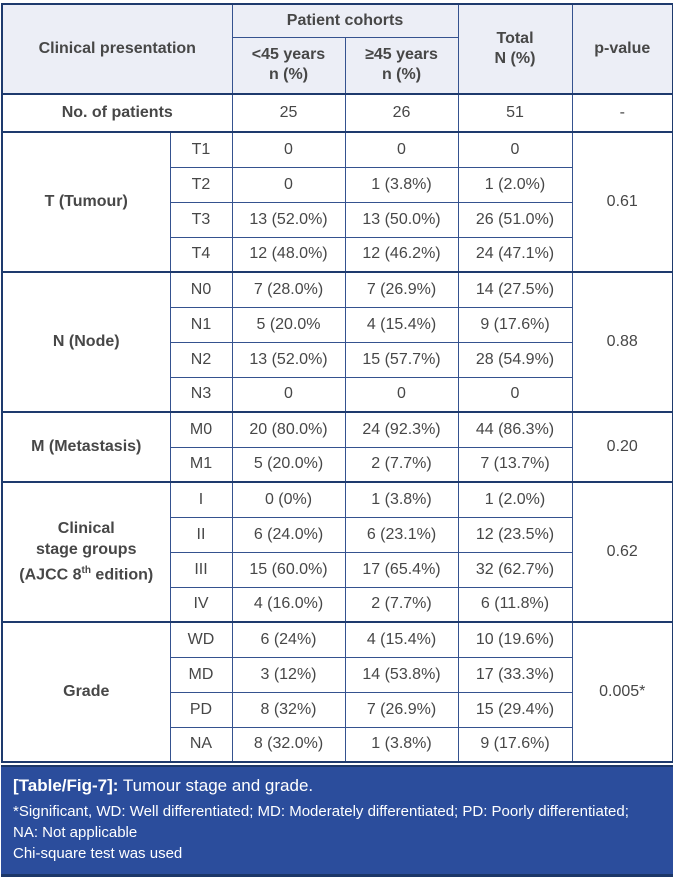 The image size is (673, 877). Describe the element at coordinates (622, 447) in the screenshot. I see `cell-p-value: 0.20` at that location.